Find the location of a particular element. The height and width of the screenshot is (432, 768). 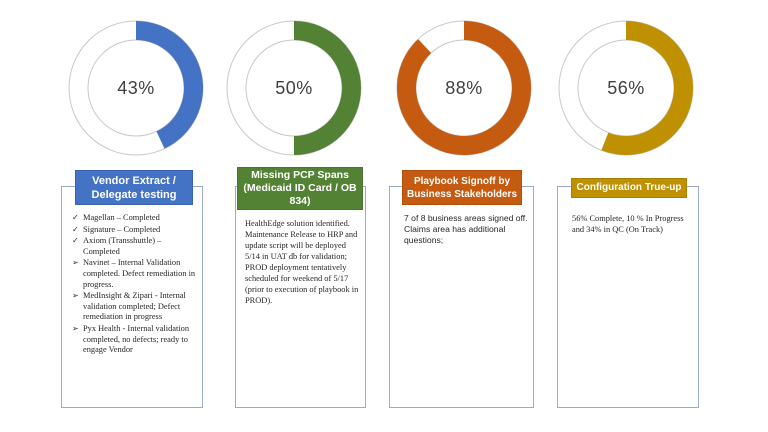

progress-donut-config: 56% is located at coordinates (626, 88).